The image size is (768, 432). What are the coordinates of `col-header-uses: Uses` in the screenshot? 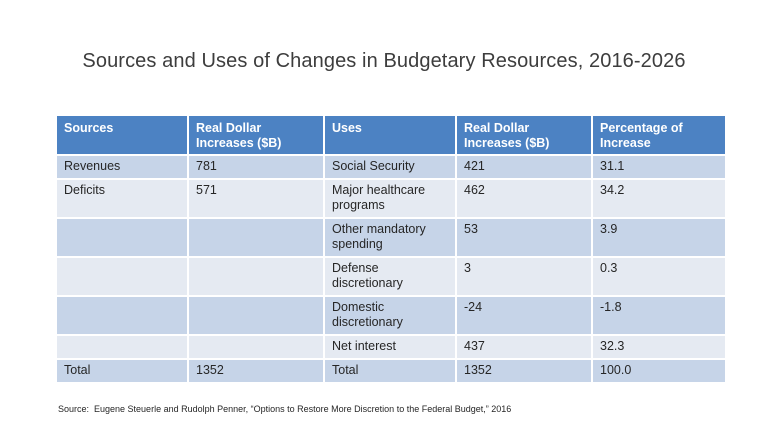 It's located at (390, 135).